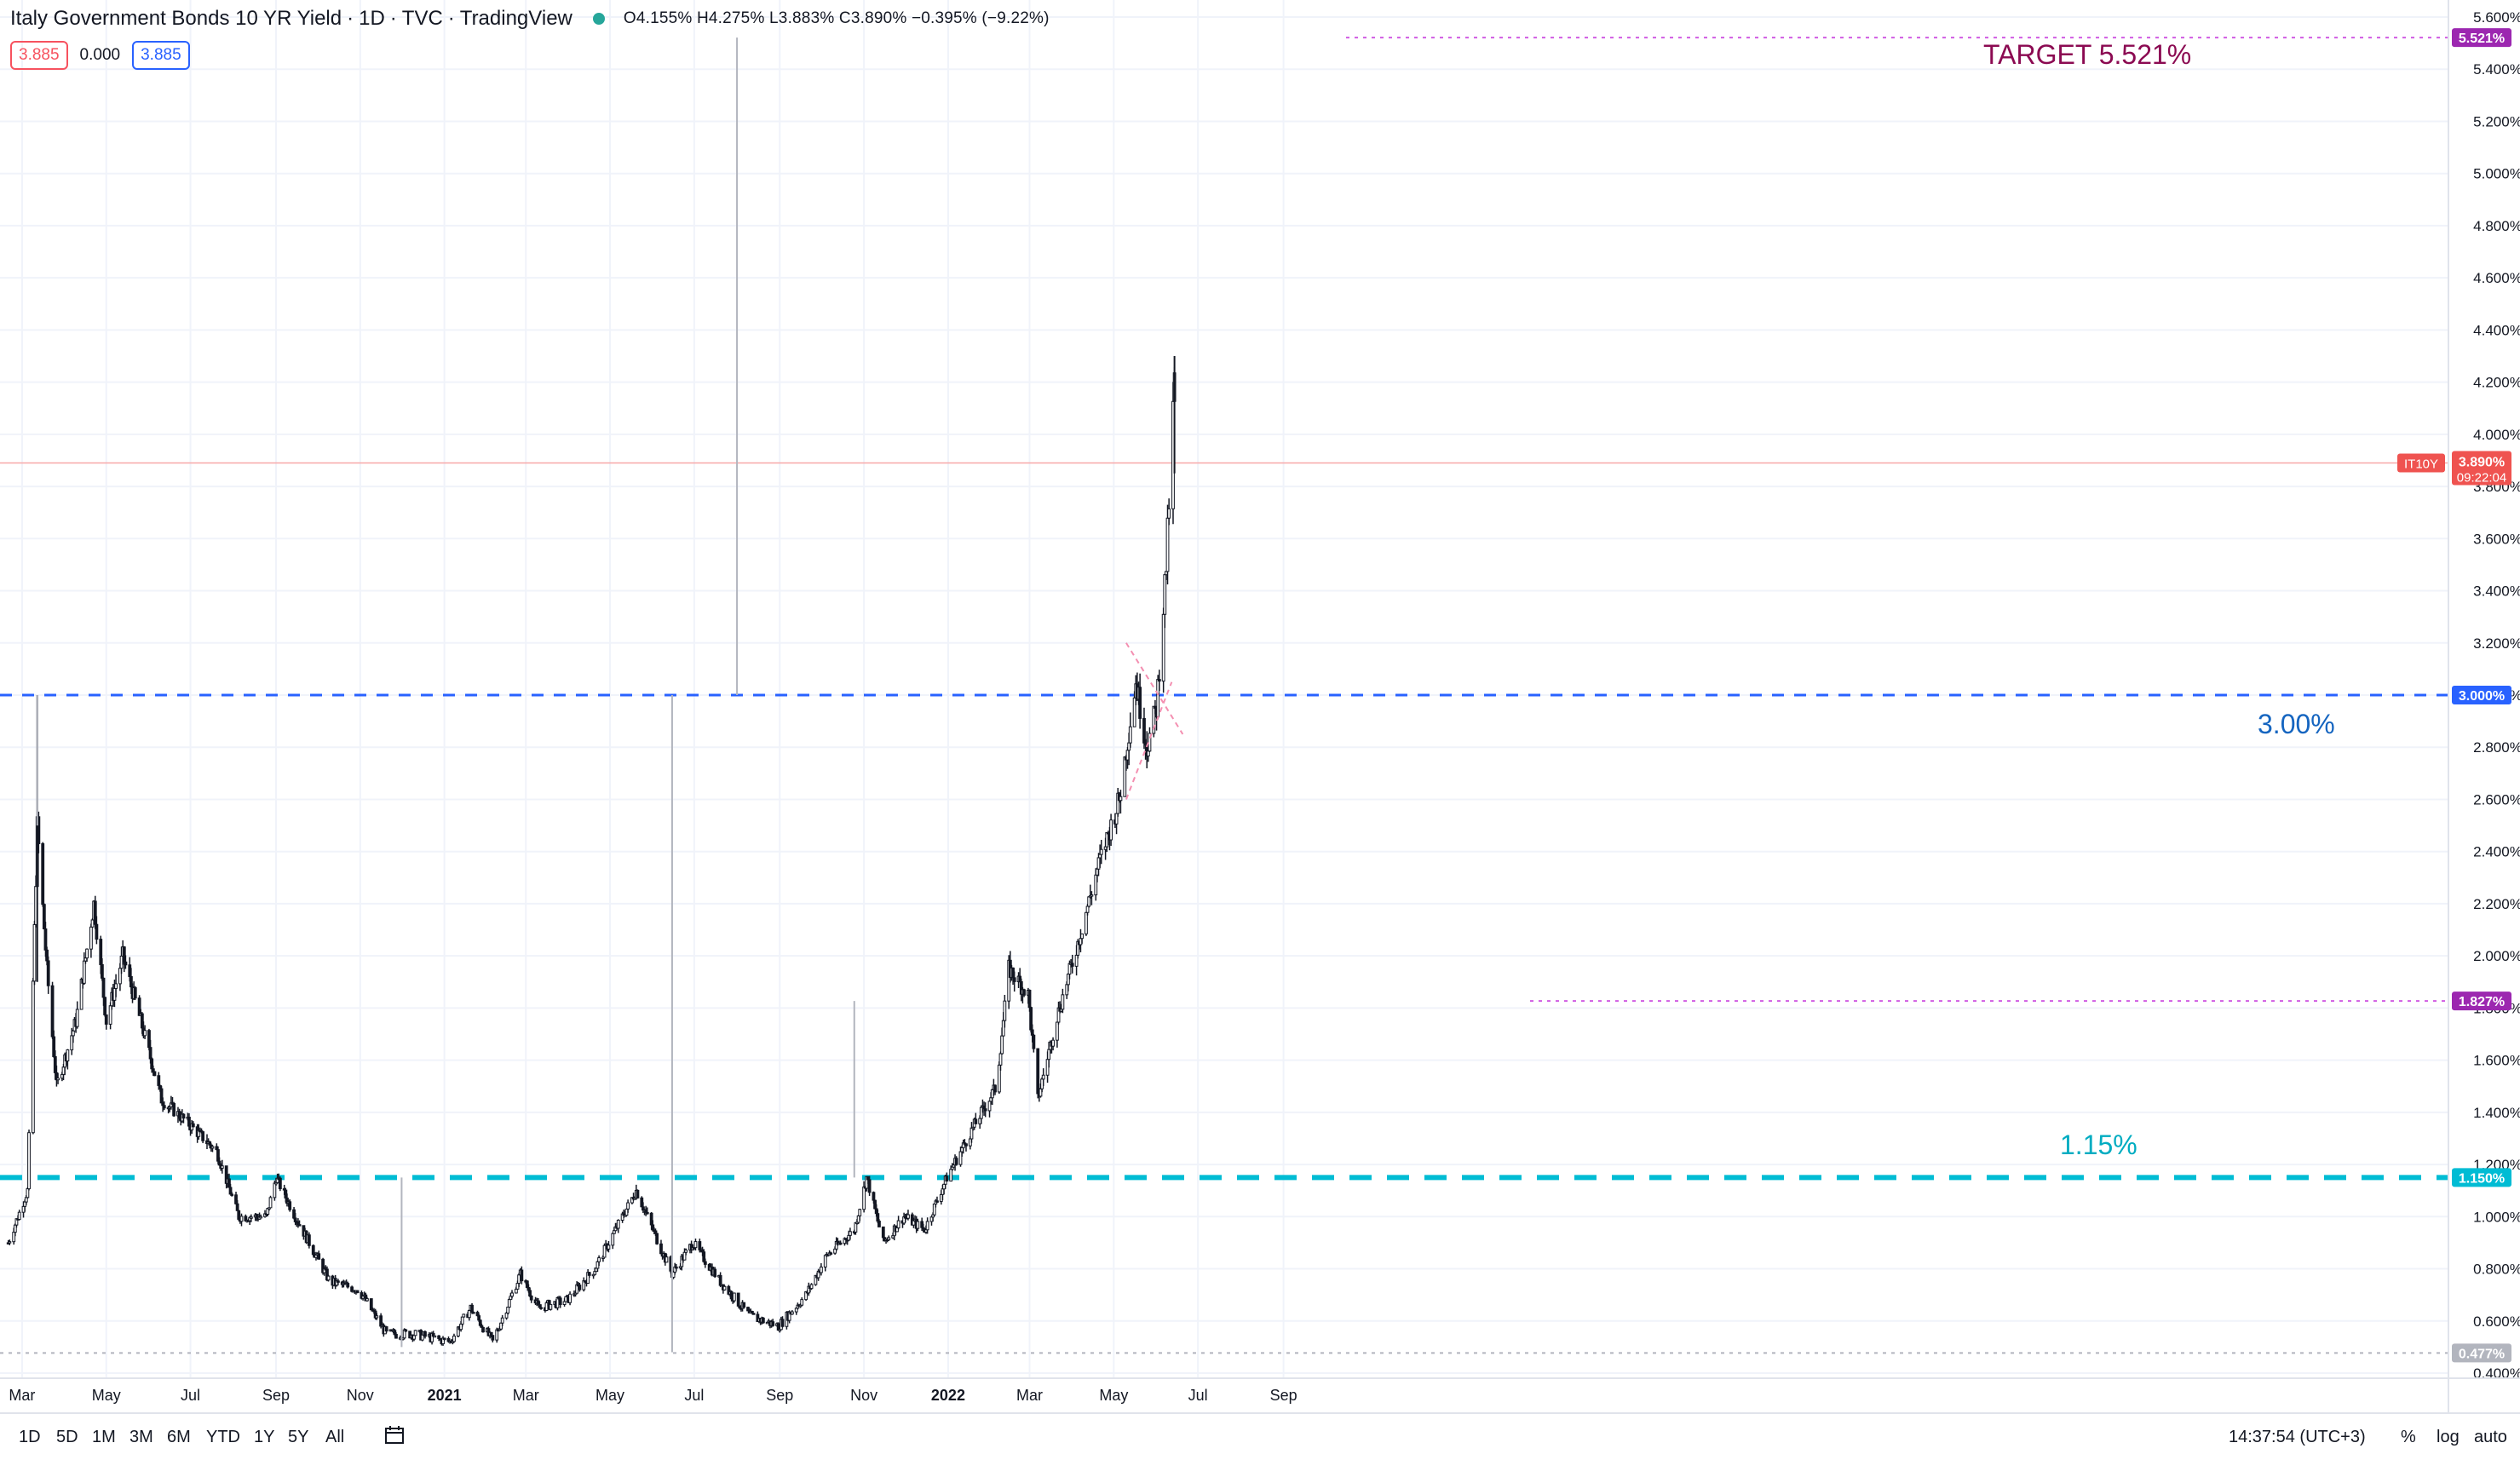 Image resolution: width=2520 pixels, height=1460 pixels. I want to click on range-5y-button: 5Y, so click(298, 1437).